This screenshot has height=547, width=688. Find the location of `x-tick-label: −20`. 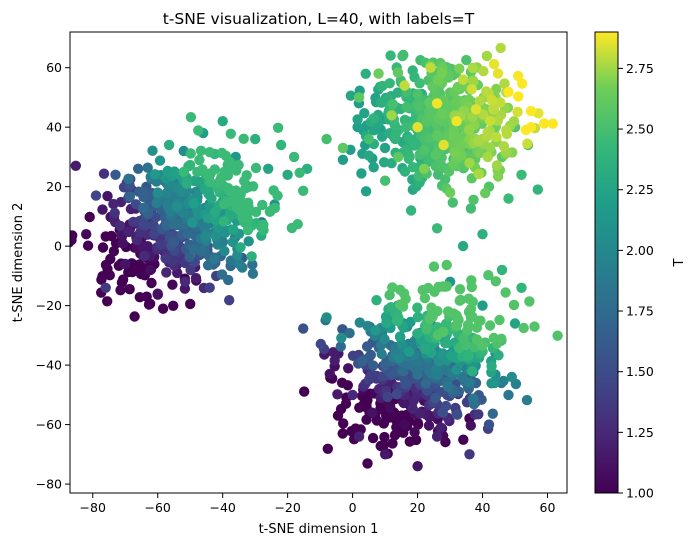

x-tick-label: −20 is located at coordinates (287, 507).